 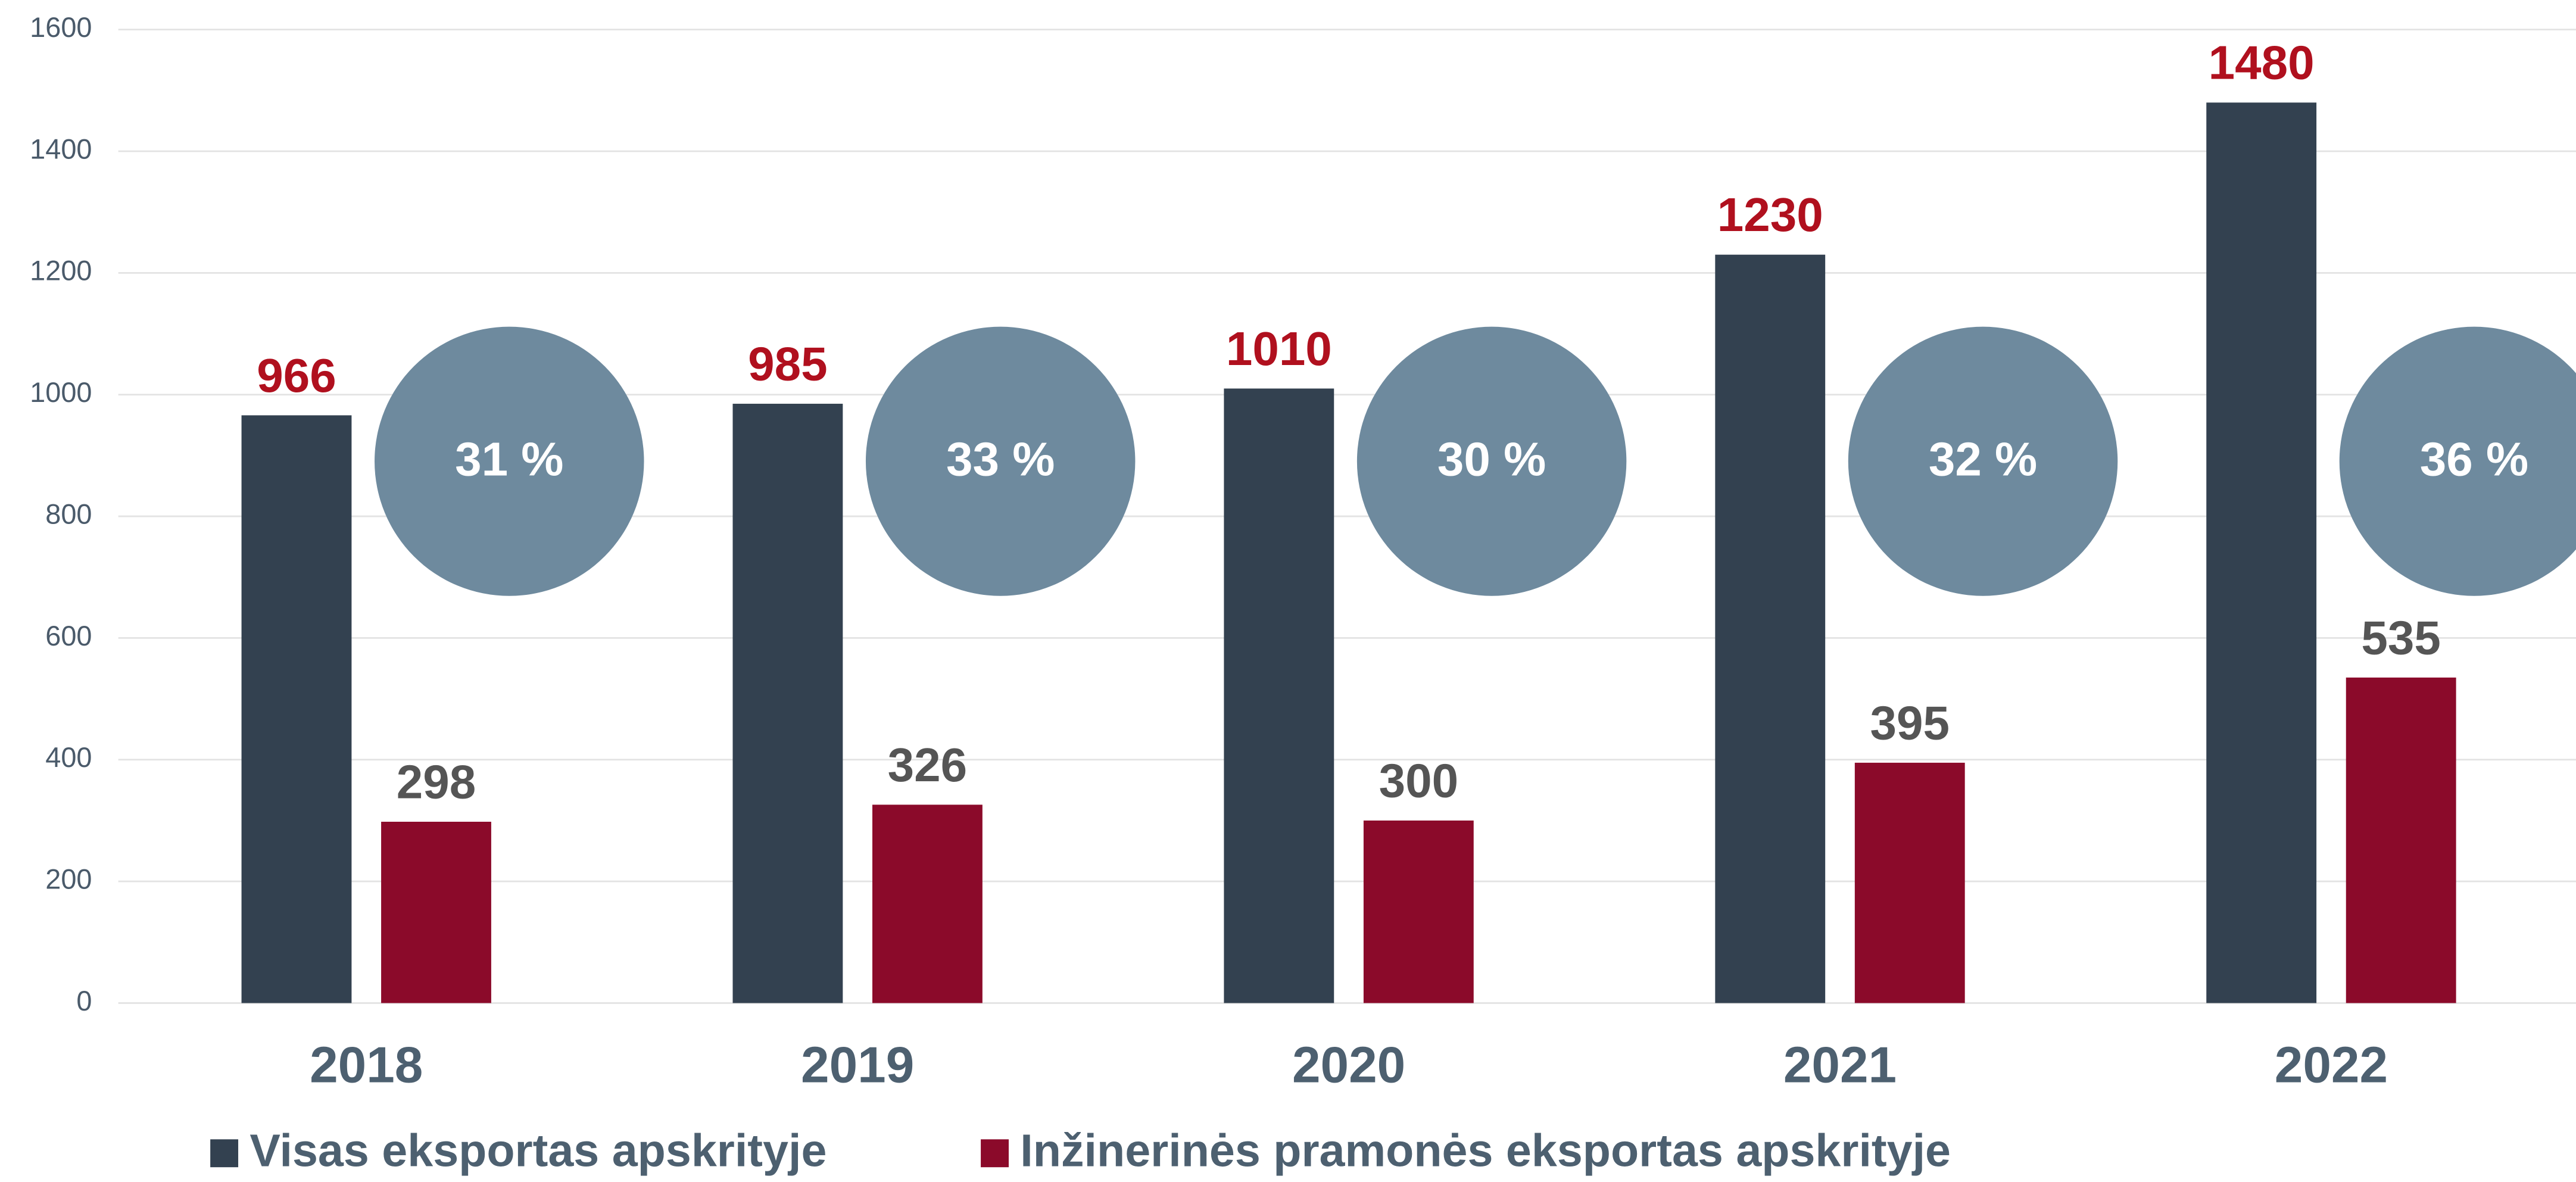 What do you see at coordinates (367, 1065) in the screenshot?
I see `x-tick-label: 2018` at bounding box center [367, 1065].